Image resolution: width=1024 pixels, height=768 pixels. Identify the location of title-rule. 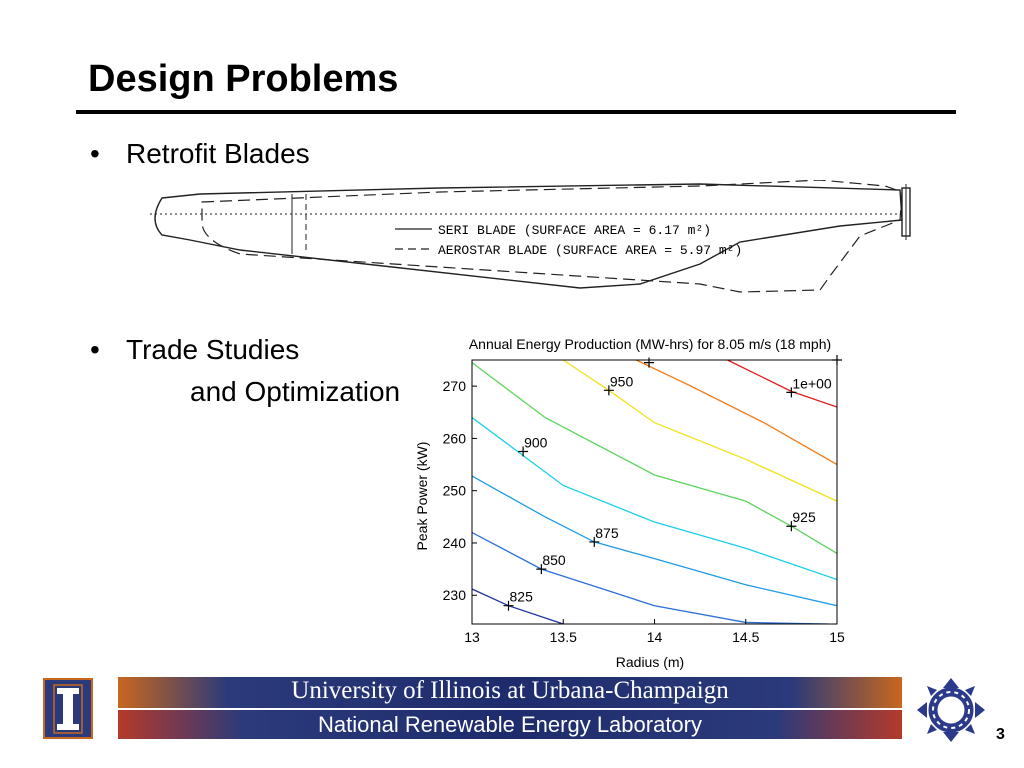
(516, 112).